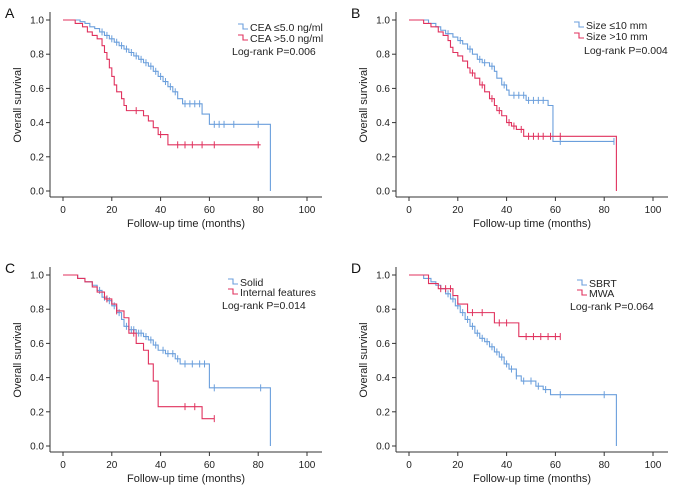 Image resolution: width=677 pixels, height=488 pixels. Describe the element at coordinates (355, 13) in the screenshot. I see `panel-label: B` at that location.